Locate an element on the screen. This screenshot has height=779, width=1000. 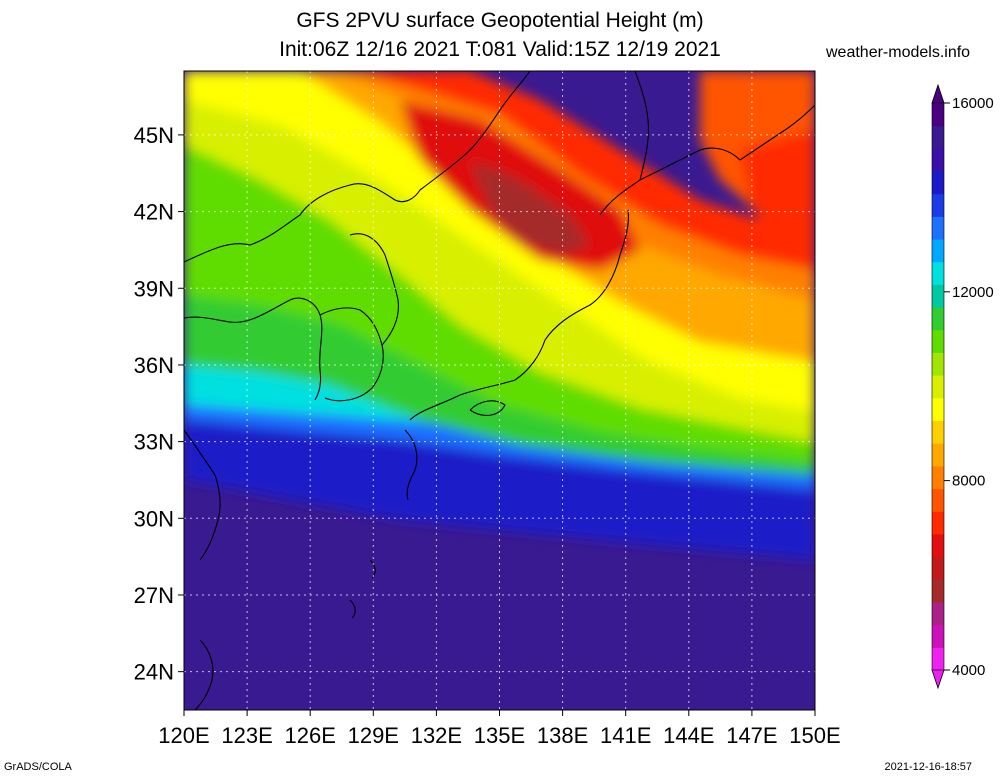
lon-label: 135E is located at coordinates (499, 735).